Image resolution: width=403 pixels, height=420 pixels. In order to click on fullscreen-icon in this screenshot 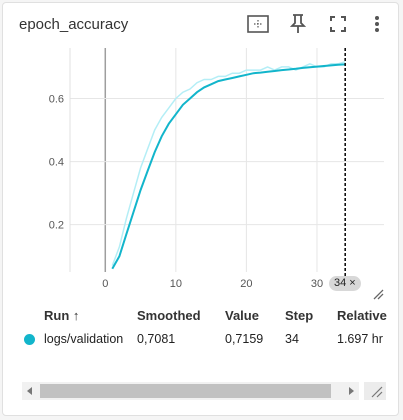, I will do `click(338, 24)`.